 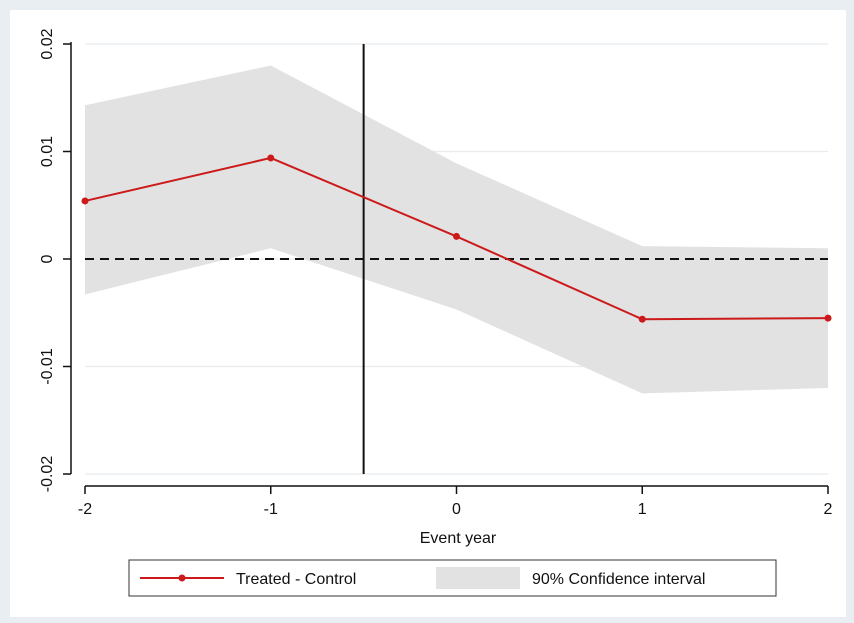 I want to click on x-tick-label-0: -2, so click(x=85, y=509).